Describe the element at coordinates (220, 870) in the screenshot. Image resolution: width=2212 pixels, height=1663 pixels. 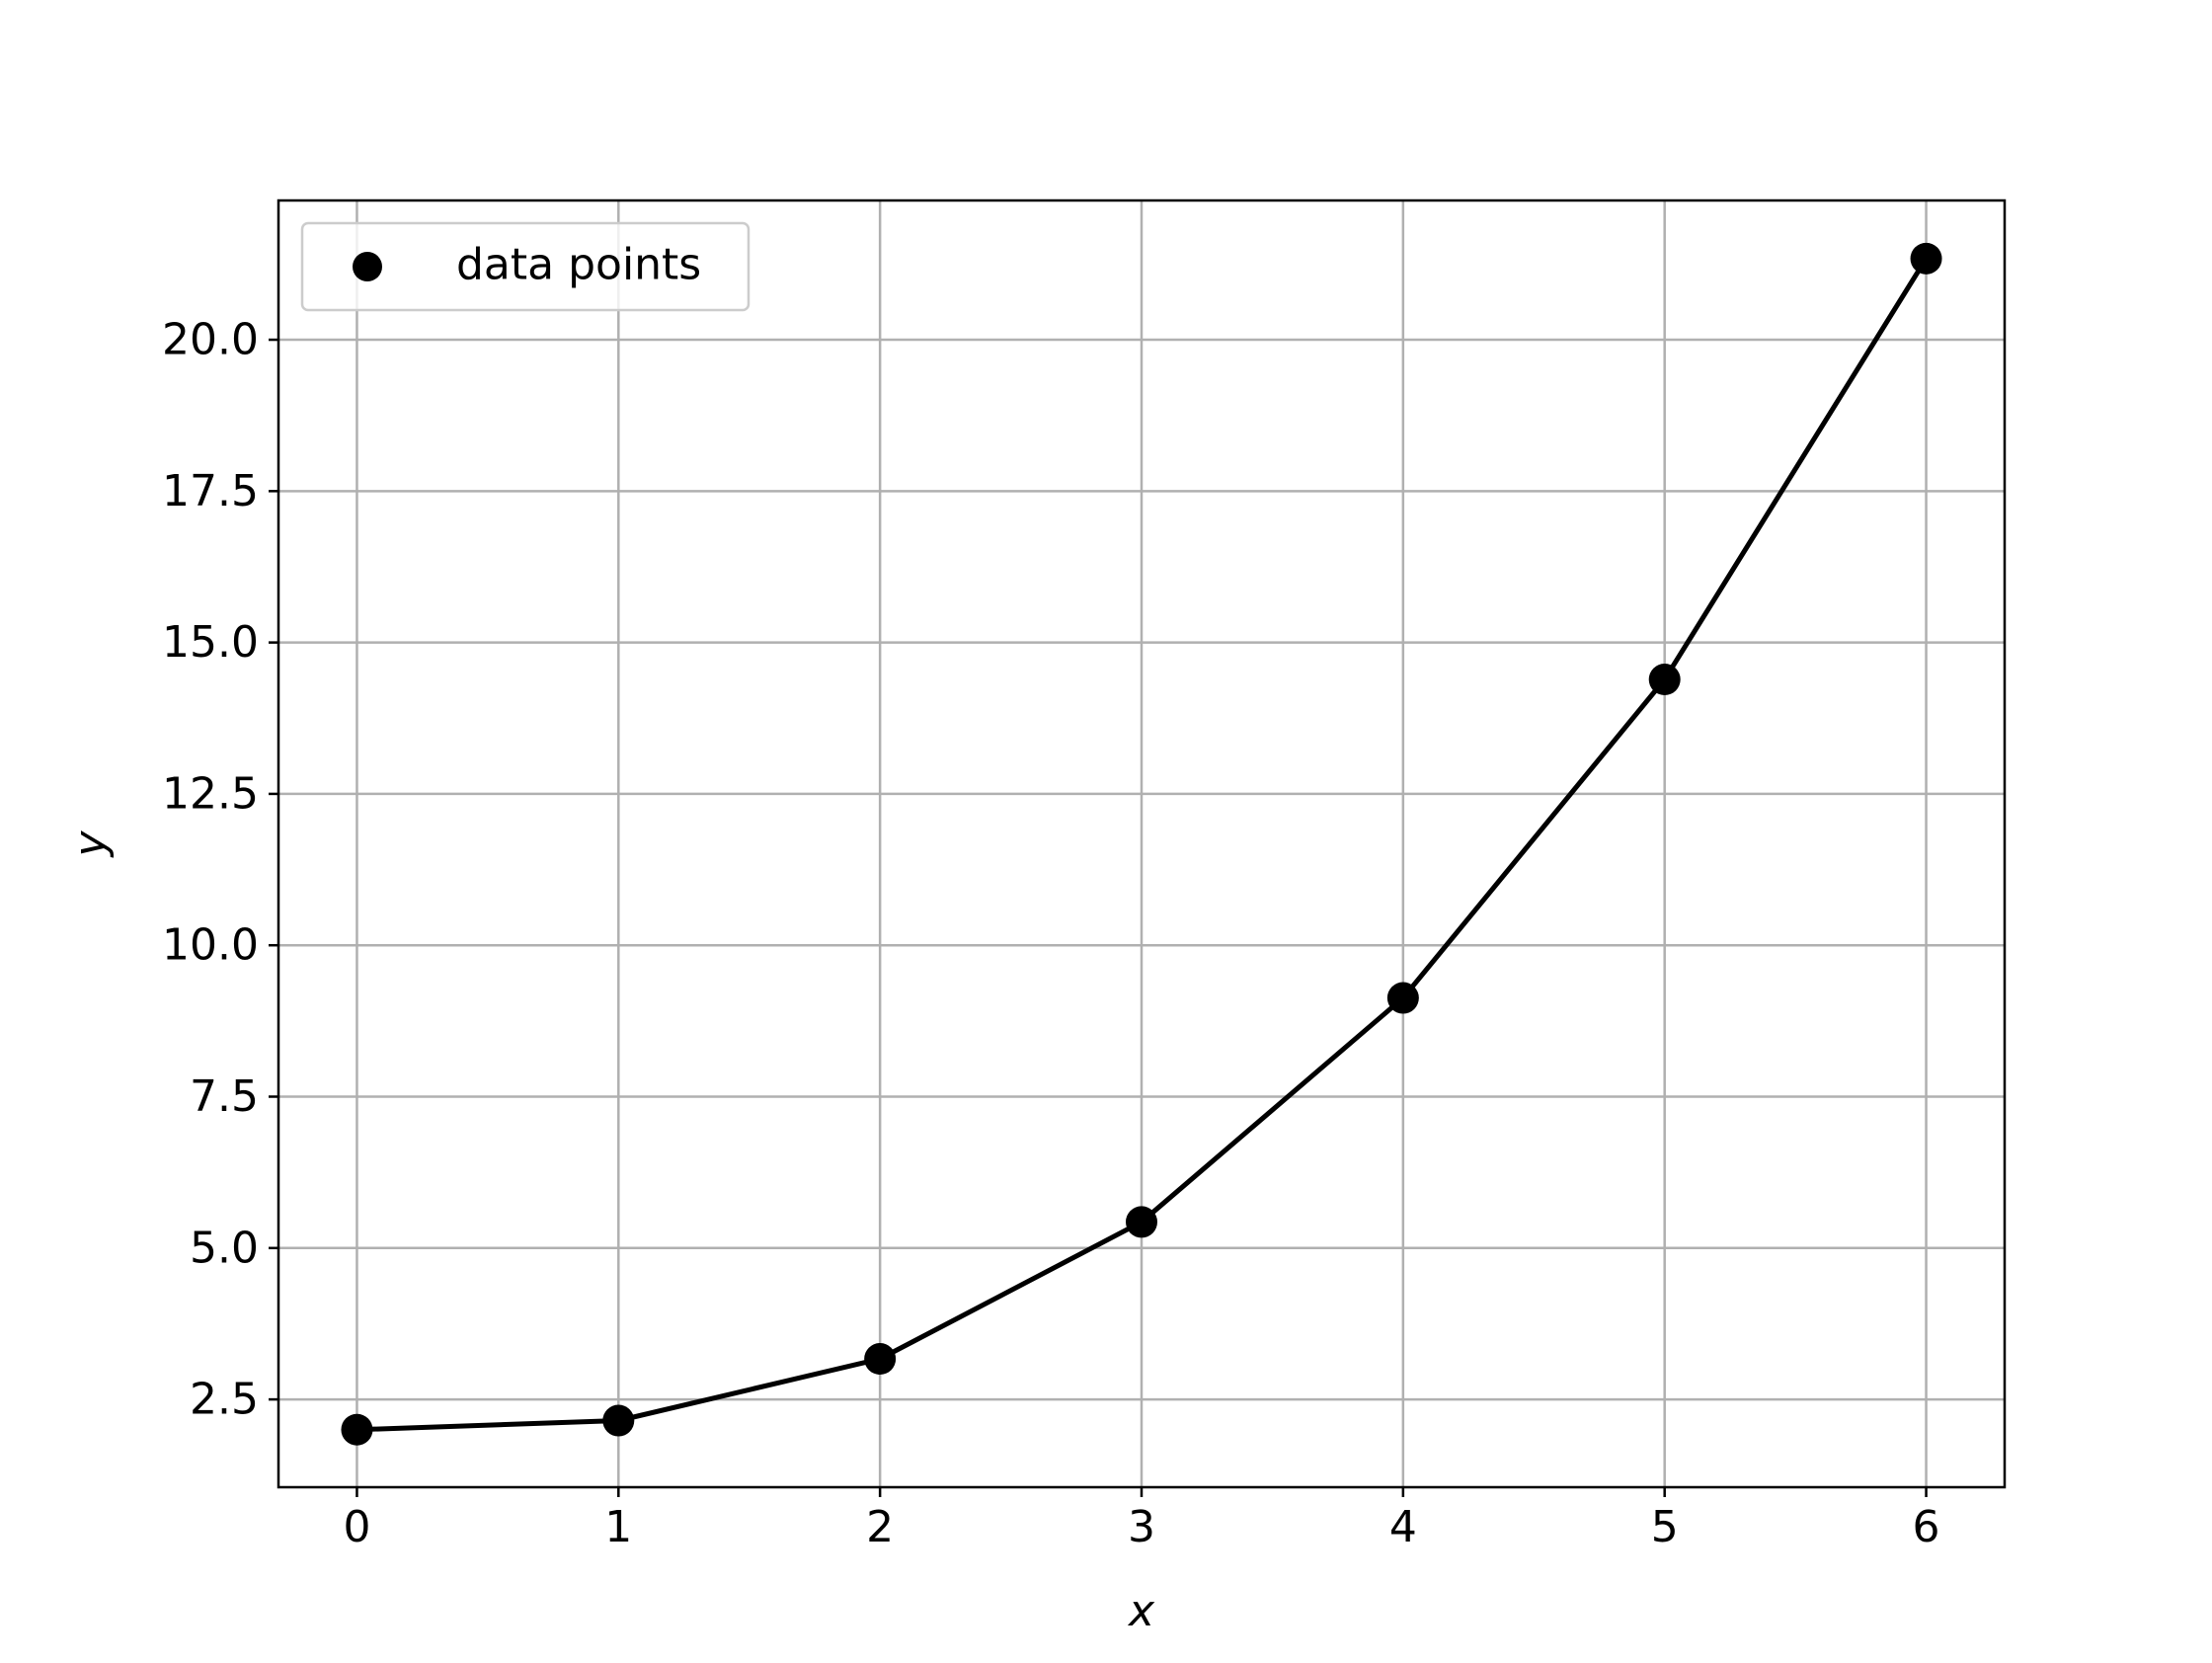
I see `y-axis-ticks: 2.5 5.0 7.5 10.0 12.5 15.0 17.5 20.0` at that location.